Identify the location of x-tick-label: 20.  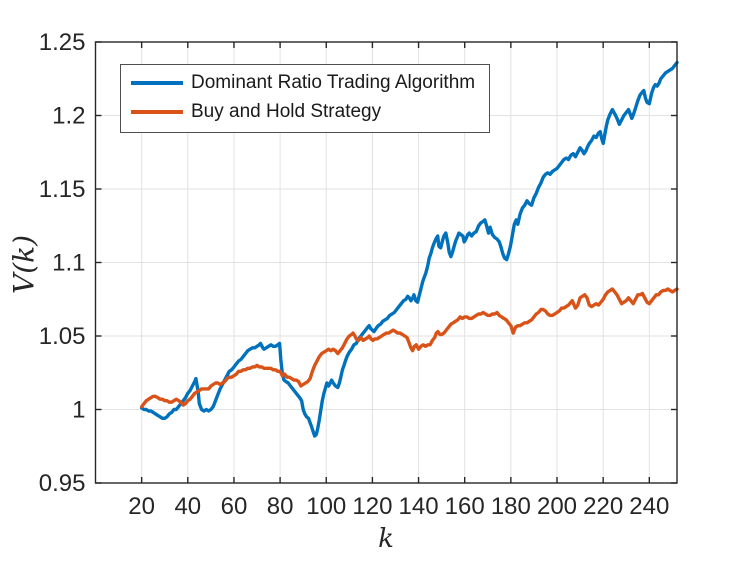
(141, 506).